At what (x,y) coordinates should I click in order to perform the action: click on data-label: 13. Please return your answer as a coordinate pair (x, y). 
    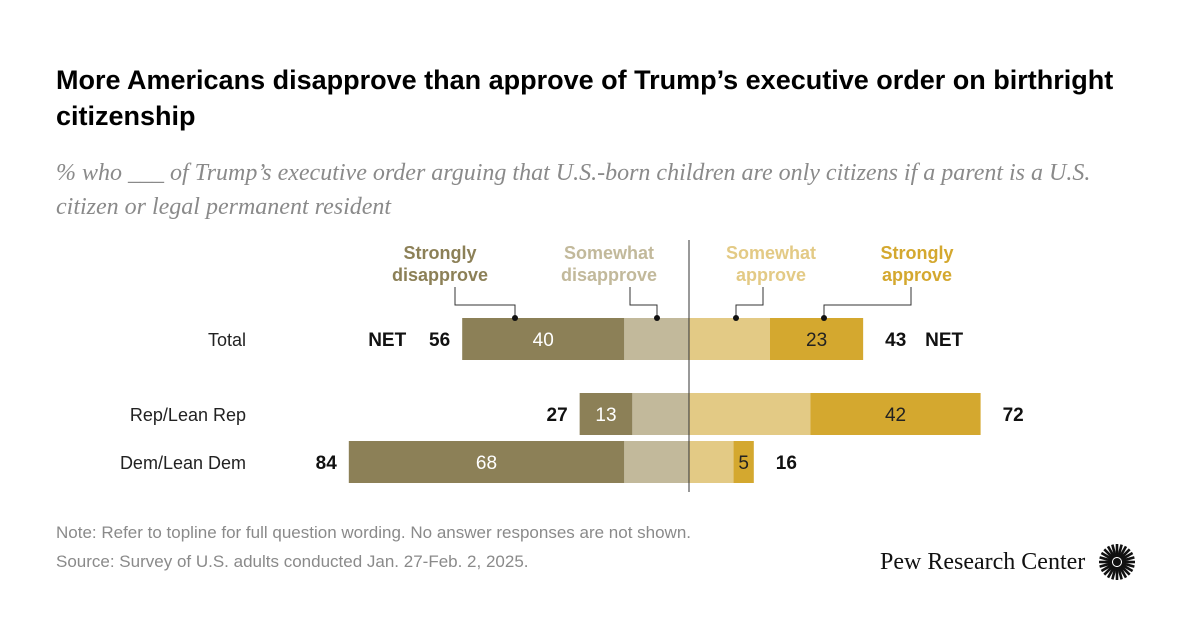
    Looking at the image, I should click on (605, 415).